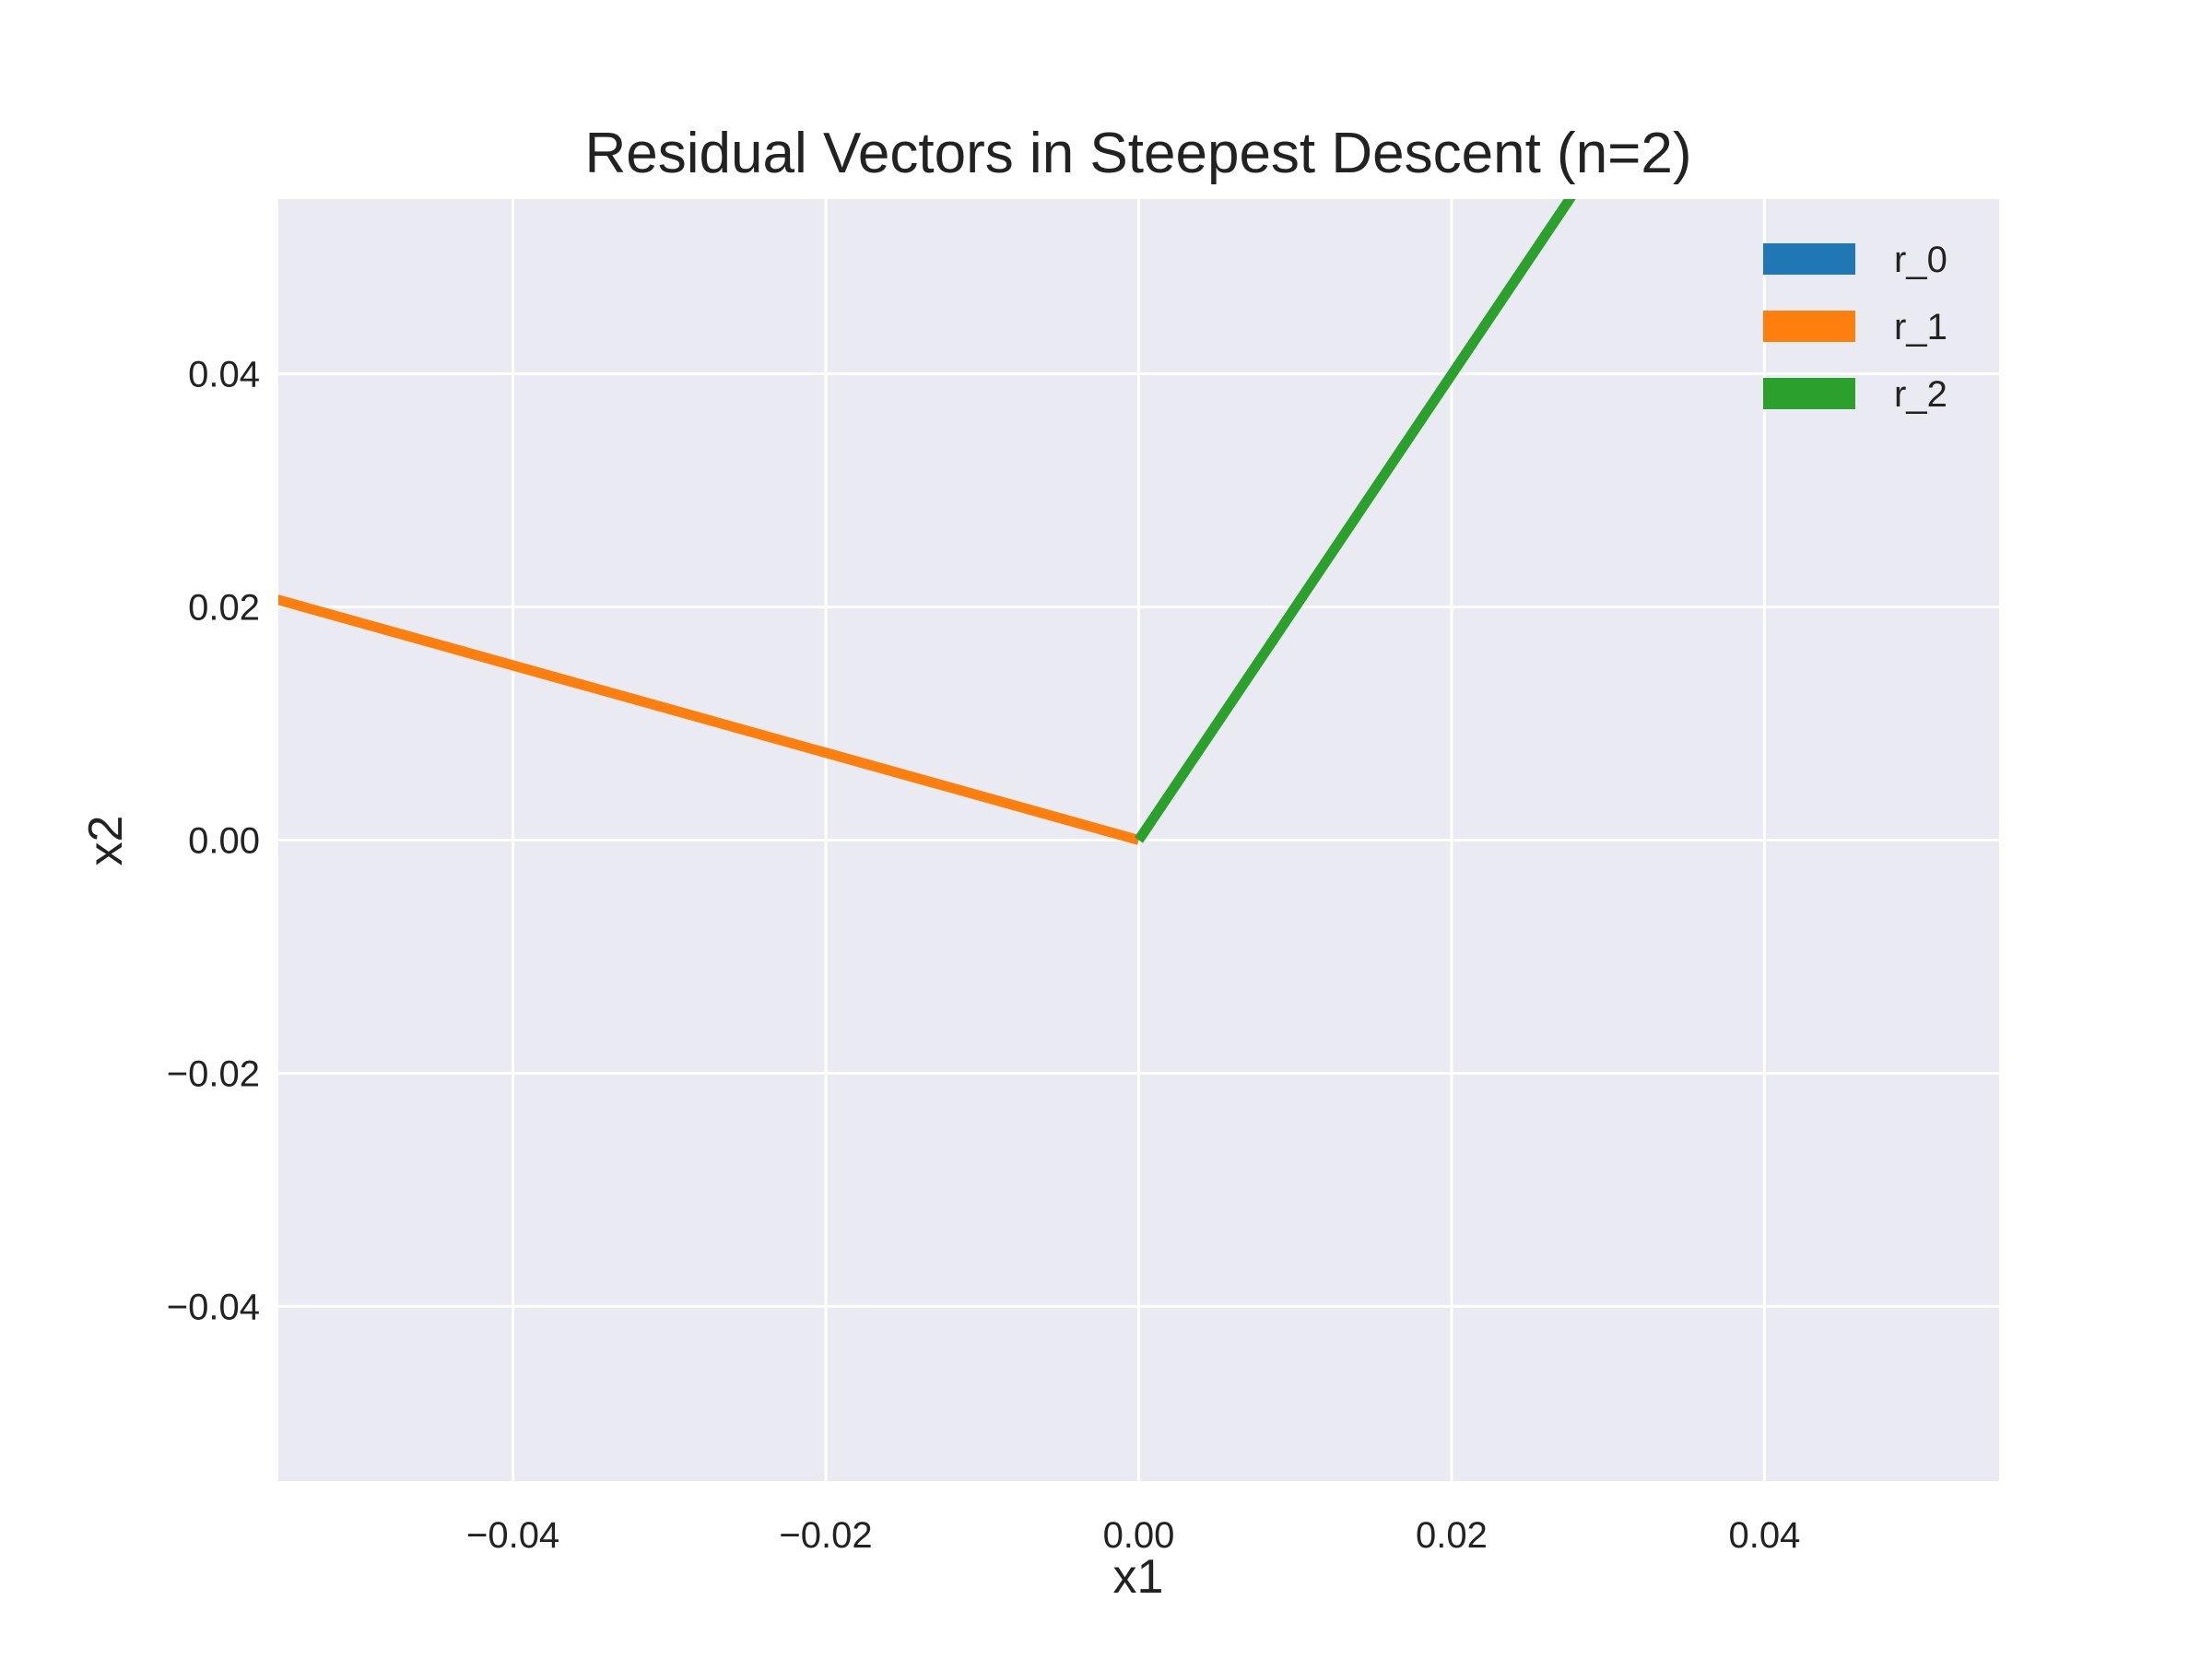  I want to click on x-tick-label: −0.04, so click(512, 1535).